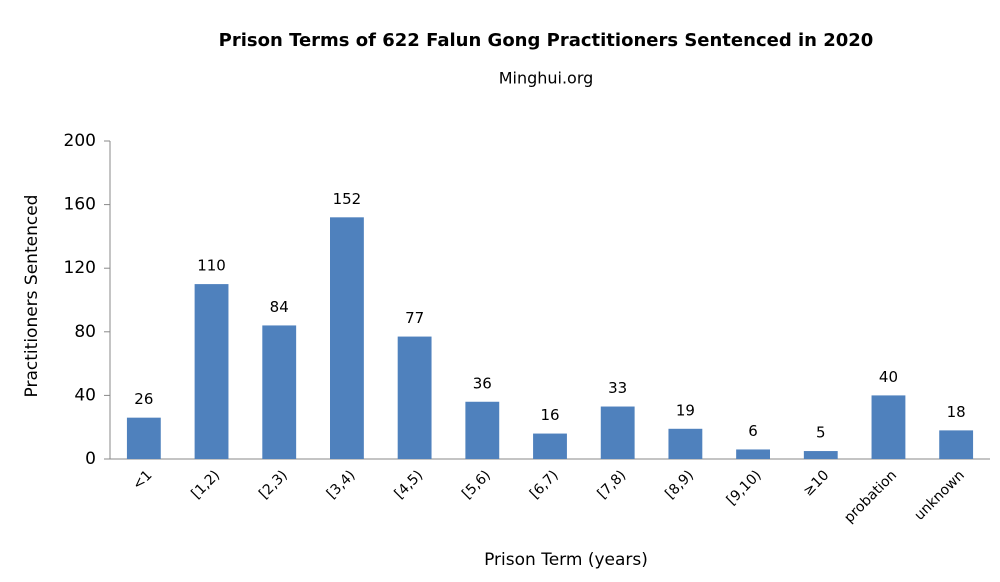  What do you see at coordinates (821, 433) in the screenshot?
I see `value-label: 5` at bounding box center [821, 433].